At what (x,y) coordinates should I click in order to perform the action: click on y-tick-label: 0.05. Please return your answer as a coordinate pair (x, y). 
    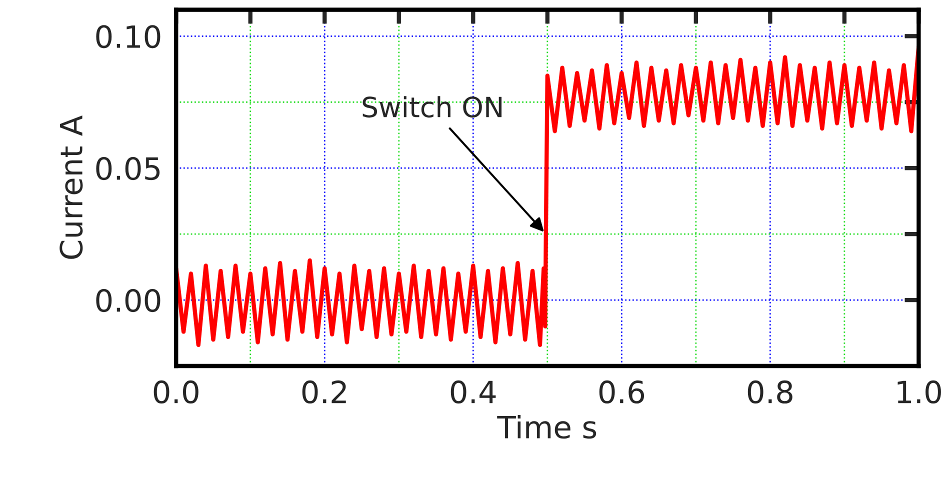
    Looking at the image, I should click on (128, 168).